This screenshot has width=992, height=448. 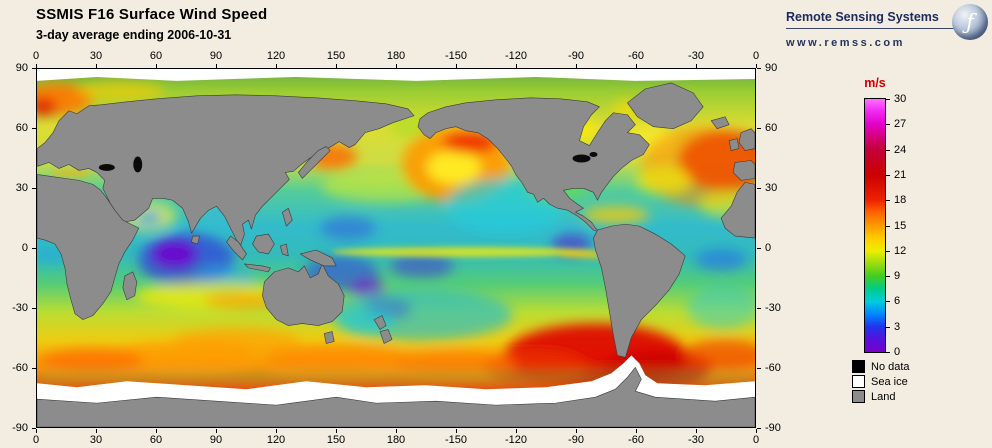 I want to click on lon-axis-bottom: 0 30 60 90 120 150 180 -150 -120 -90 -60 -30 0, so click(x=396, y=438).